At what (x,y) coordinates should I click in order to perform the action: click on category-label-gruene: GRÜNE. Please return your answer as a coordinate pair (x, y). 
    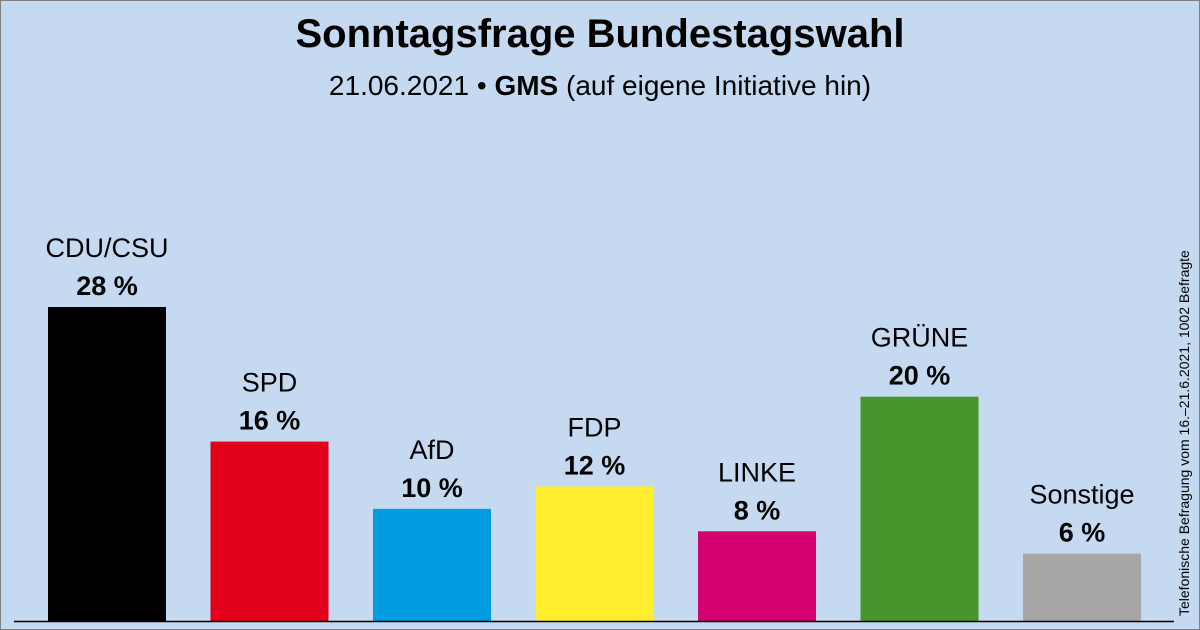
    Looking at the image, I should click on (920, 338).